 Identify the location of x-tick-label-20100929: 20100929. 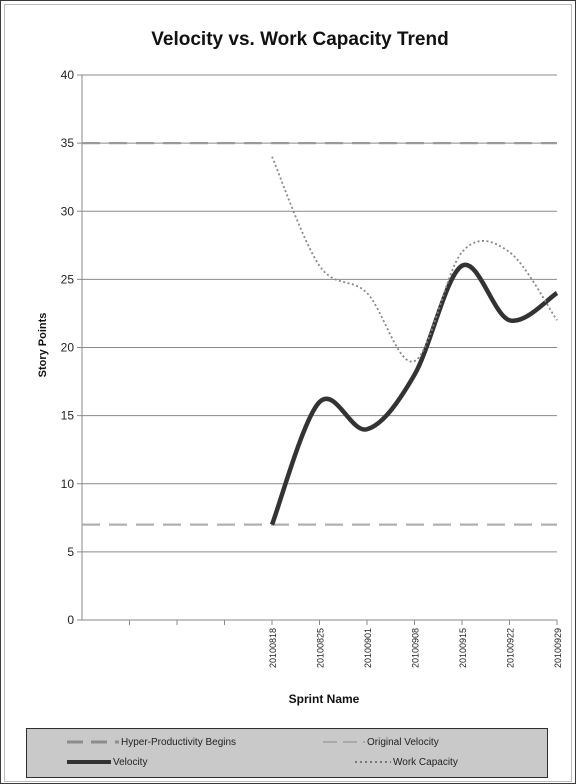
(558, 648).